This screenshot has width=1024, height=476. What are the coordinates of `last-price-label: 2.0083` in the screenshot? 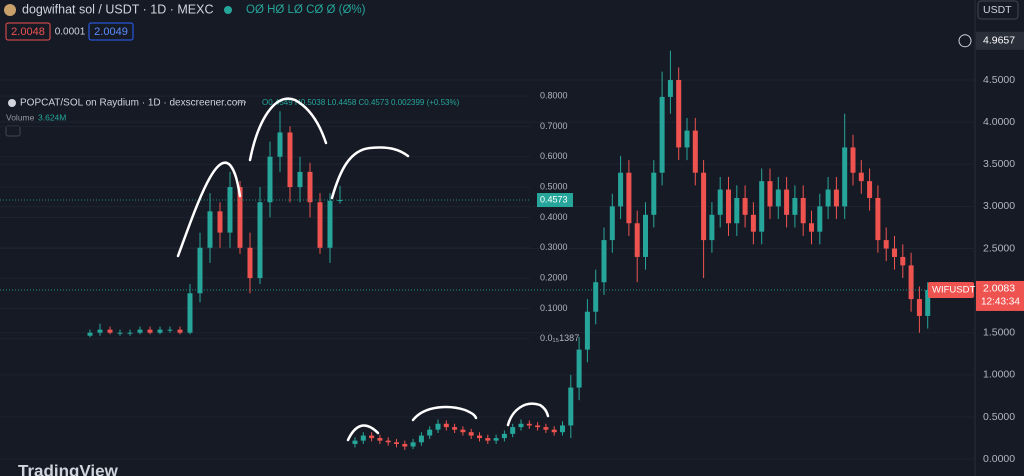 It's located at (999, 289).